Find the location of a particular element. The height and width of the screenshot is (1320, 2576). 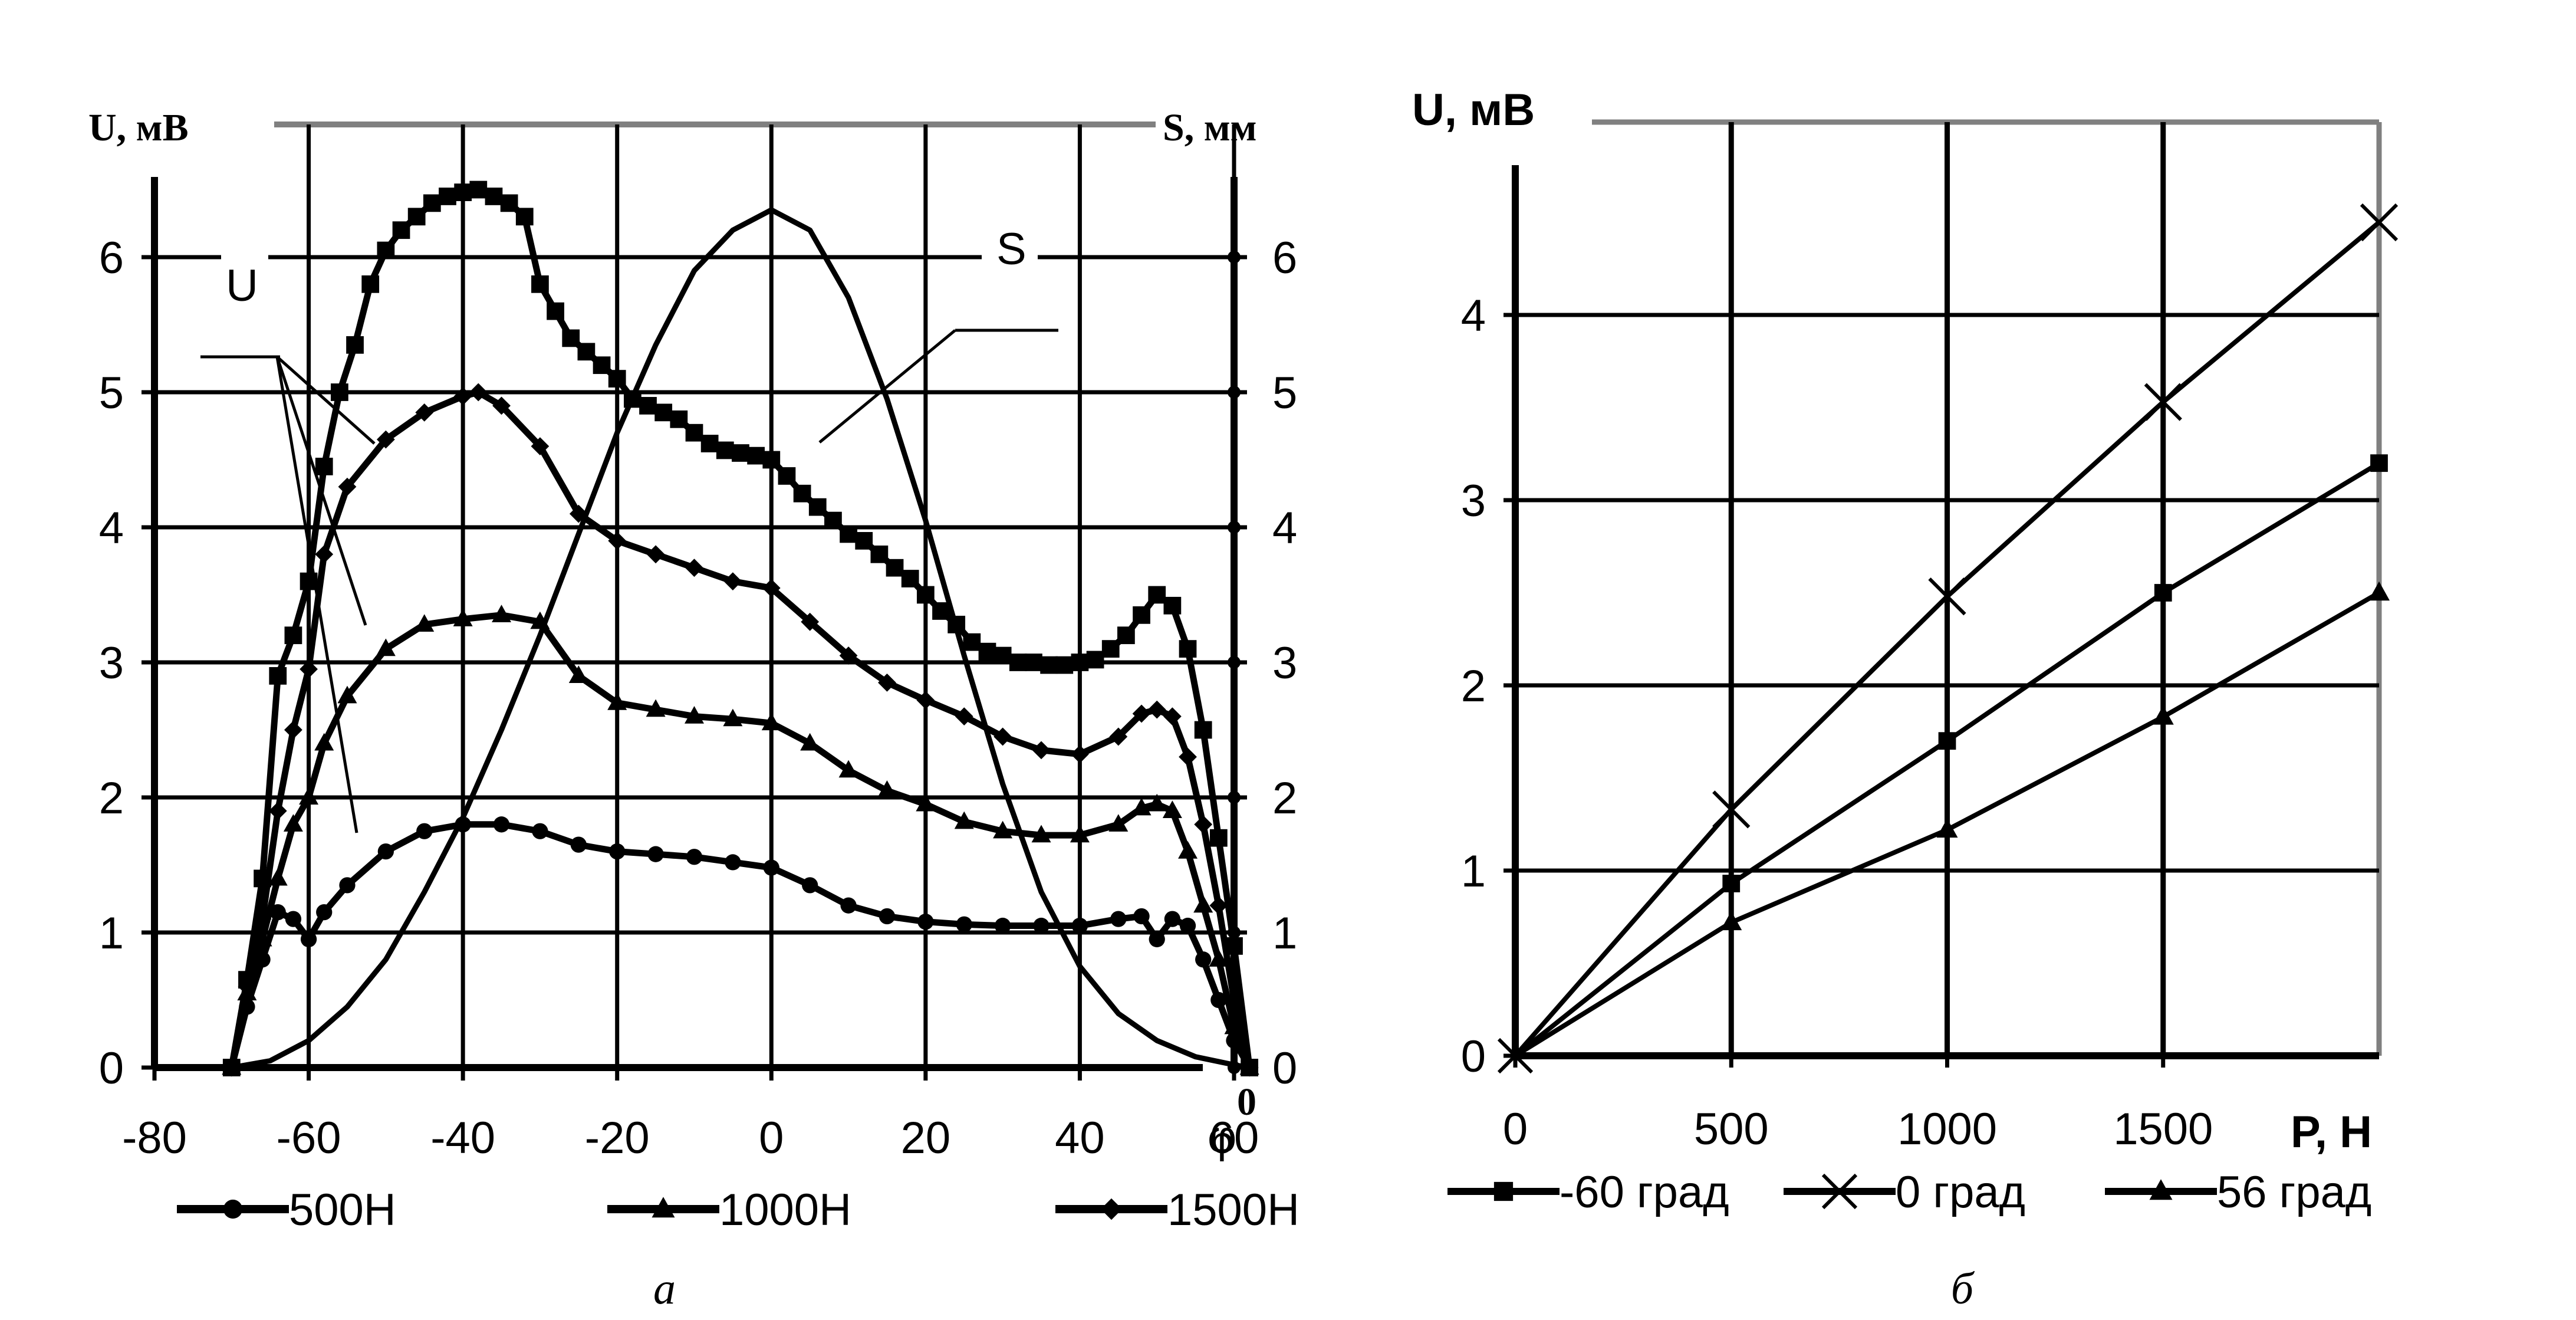

annotation-s-bg is located at coordinates (1010, 250).